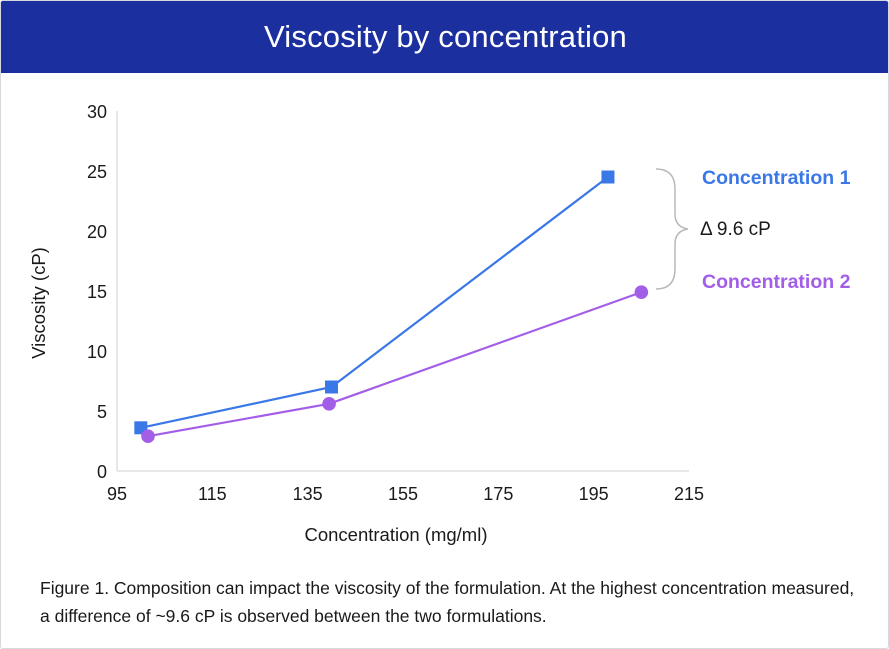 Image resolution: width=889 pixels, height=649 pixels. What do you see at coordinates (97, 172) in the screenshot?
I see `y-tick-label: 25` at bounding box center [97, 172].